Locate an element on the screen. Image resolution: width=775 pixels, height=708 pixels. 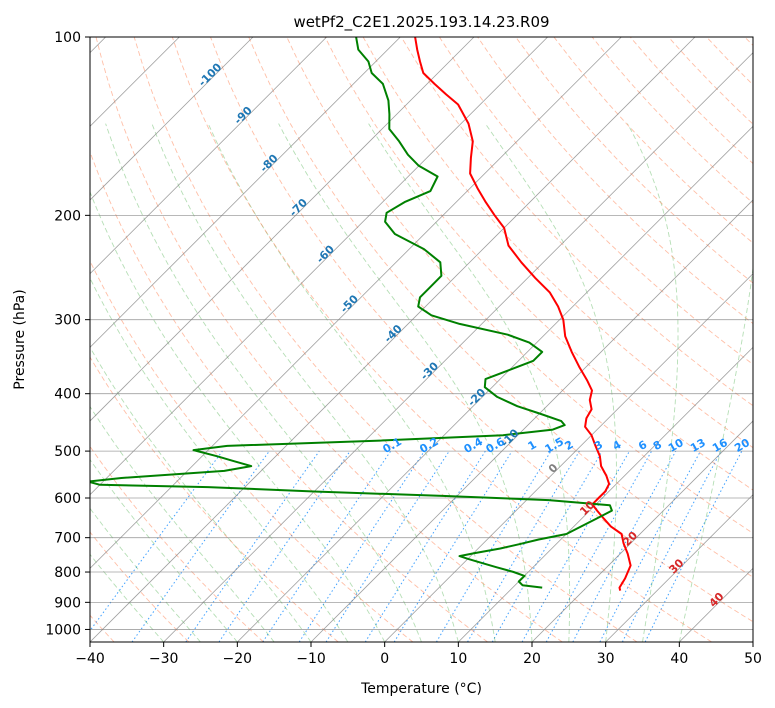
x-tick-label: 40 is located at coordinates (679, 659).